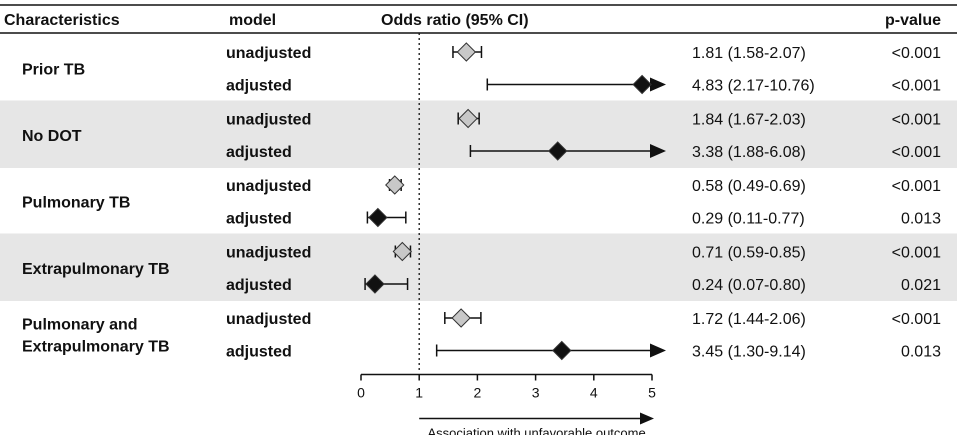 Image resolution: width=957 pixels, height=435 pixels. What do you see at coordinates (583, 84) in the screenshot?
I see `forest-row-1: adjusted 4.83 (2.17-10.76) <0.001` at bounding box center [583, 84].